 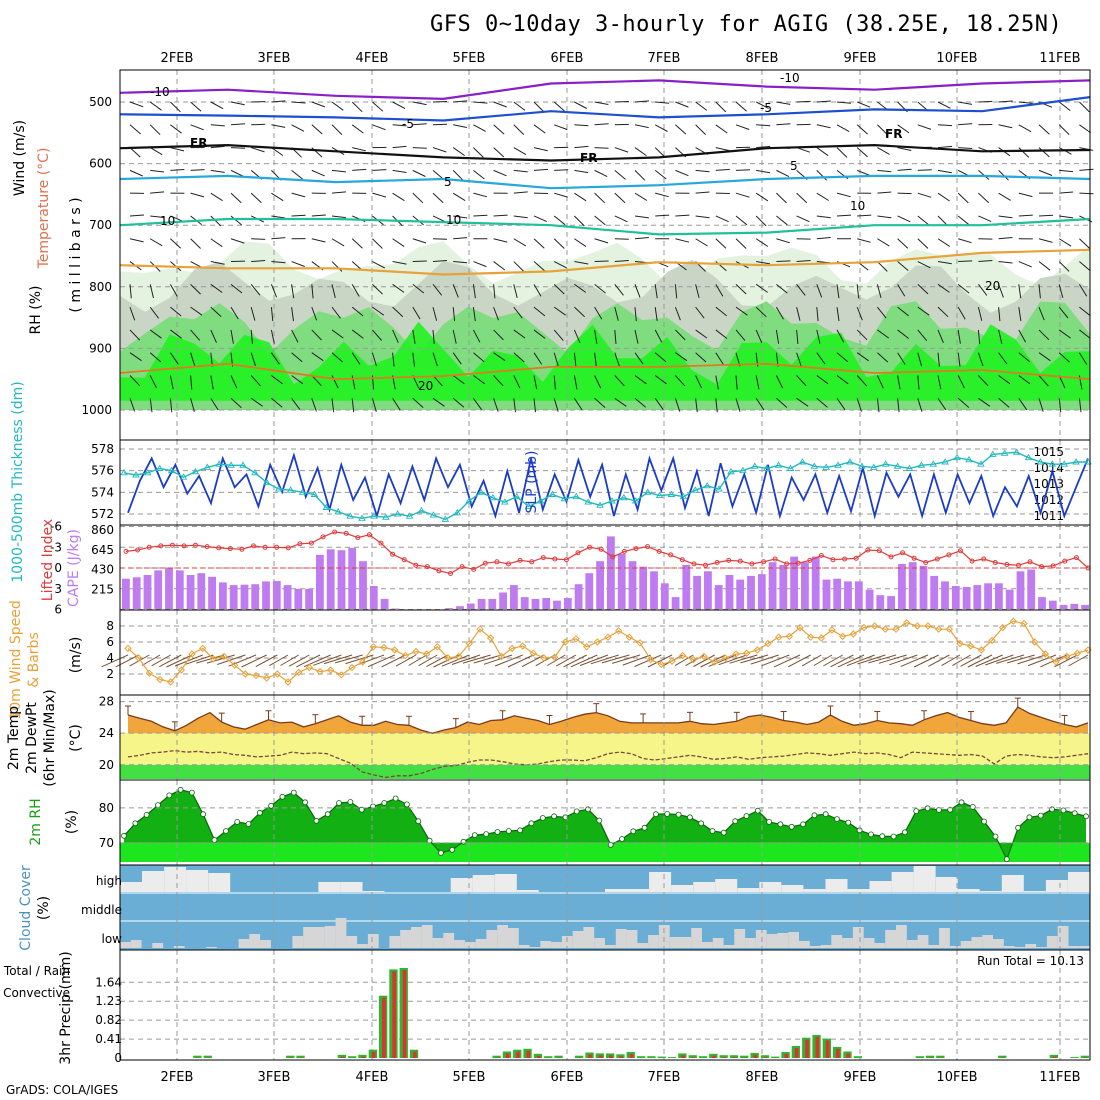 What do you see at coordinates (112, 939) in the screenshot?
I see `cloud-level-low: low` at bounding box center [112, 939].